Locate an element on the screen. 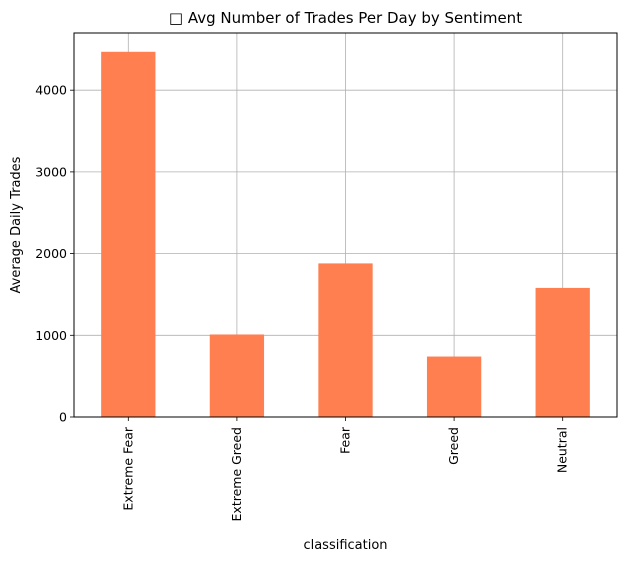  x-tick-label: Extreme Greed is located at coordinates (236, 474).